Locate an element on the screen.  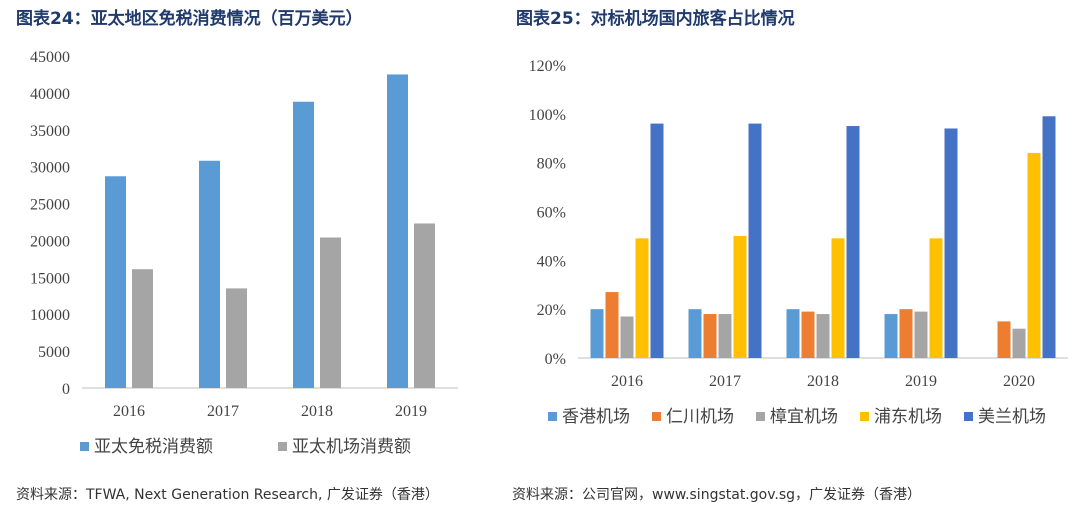
right-y-tick-label: 80% is located at coordinates (551, 164).